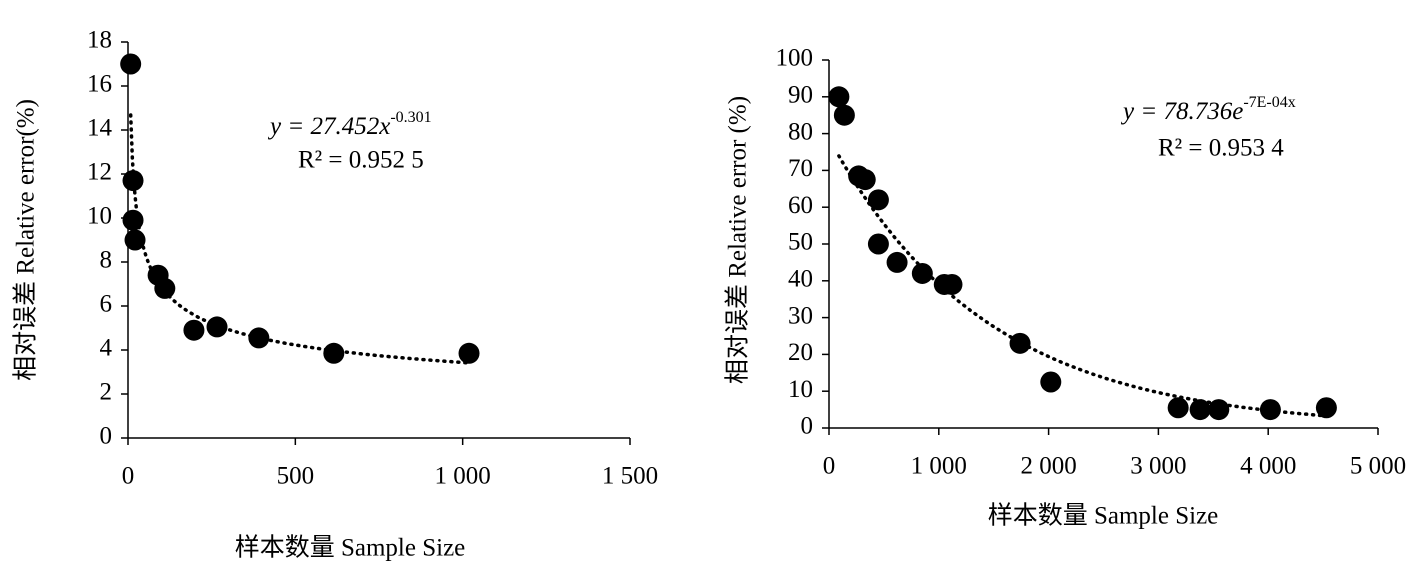  I want to click on y-axis-label: 相对误差 Relative error(%), so click(26, 240).